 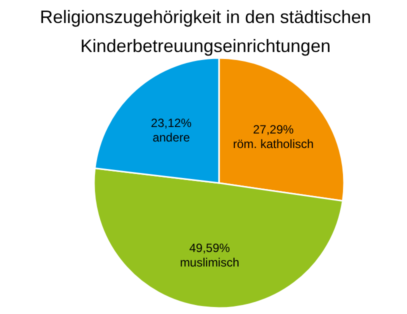 What do you see at coordinates (171, 123) in the screenshot?
I see `data-label: 23,12%` at bounding box center [171, 123].